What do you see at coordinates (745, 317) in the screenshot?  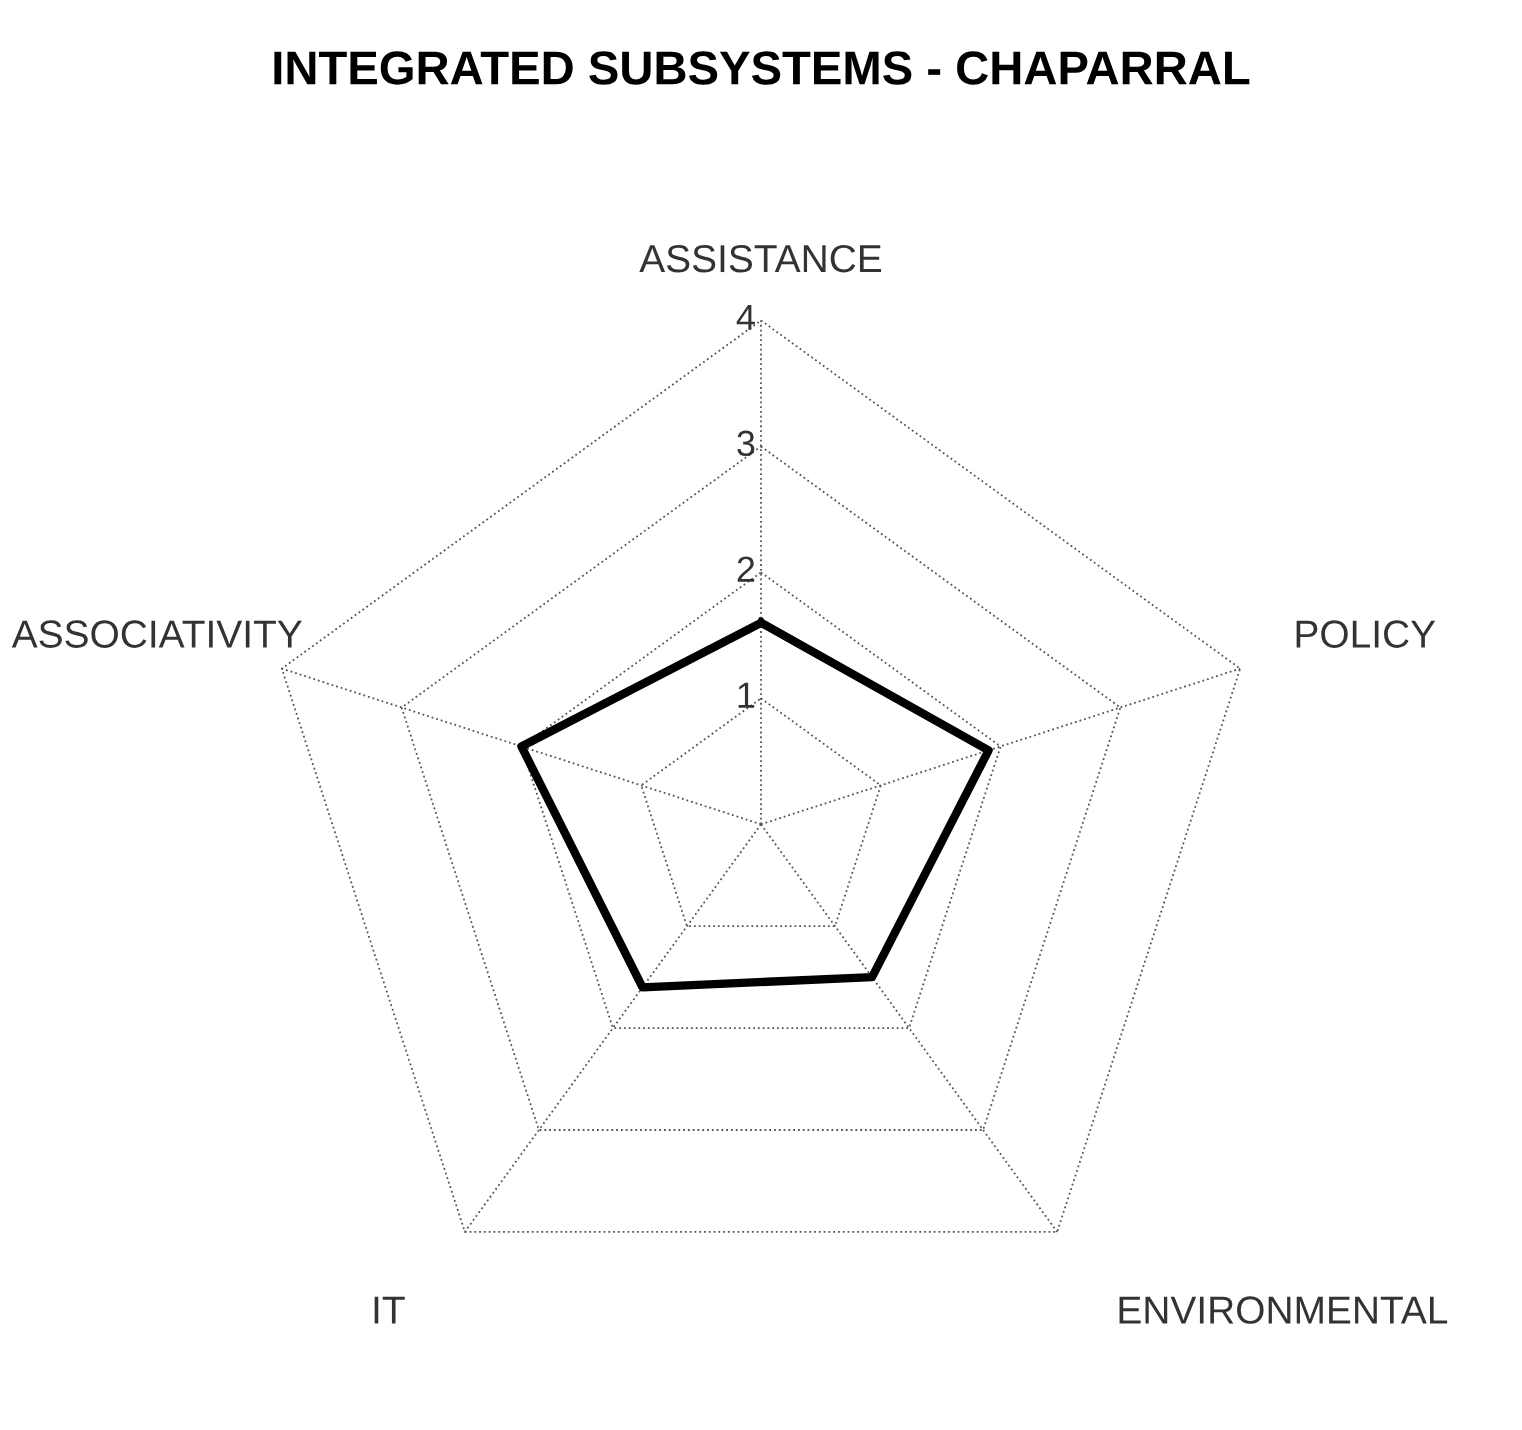 I see `y-tick-label: 4` at bounding box center [745, 317].